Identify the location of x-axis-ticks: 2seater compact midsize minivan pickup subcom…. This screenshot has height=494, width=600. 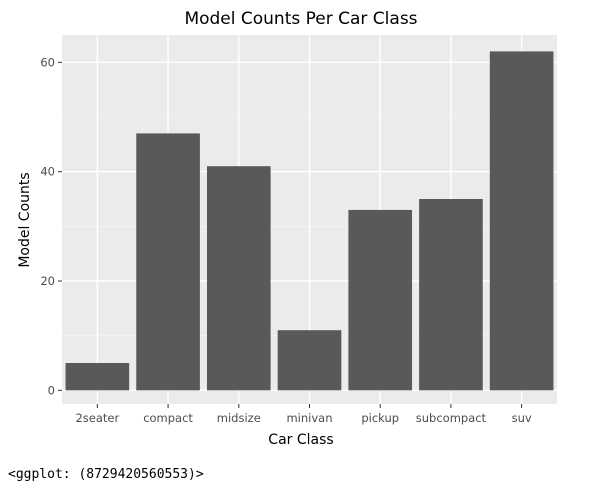
(303, 414).